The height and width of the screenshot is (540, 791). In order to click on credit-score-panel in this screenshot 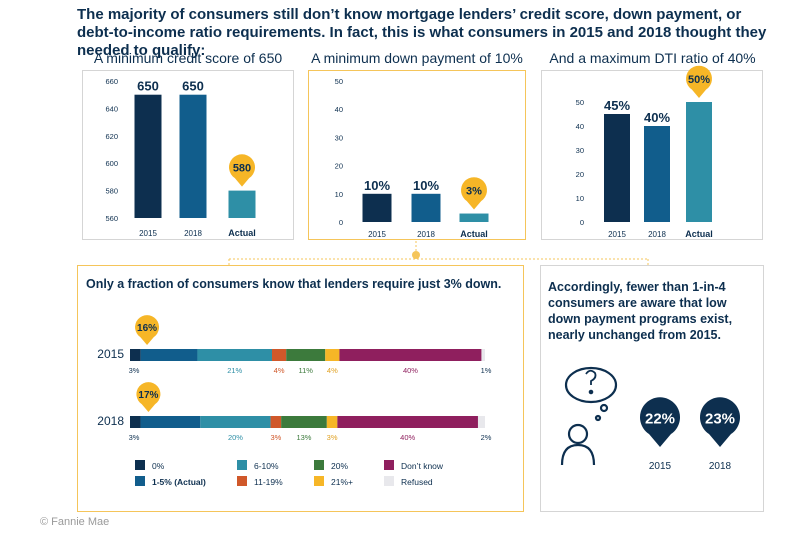, I will do `click(188, 155)`.